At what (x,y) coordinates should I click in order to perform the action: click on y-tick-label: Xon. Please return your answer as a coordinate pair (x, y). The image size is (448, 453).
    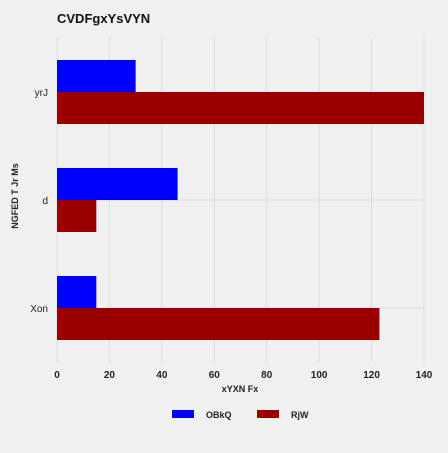
    Looking at the image, I should click on (39, 309).